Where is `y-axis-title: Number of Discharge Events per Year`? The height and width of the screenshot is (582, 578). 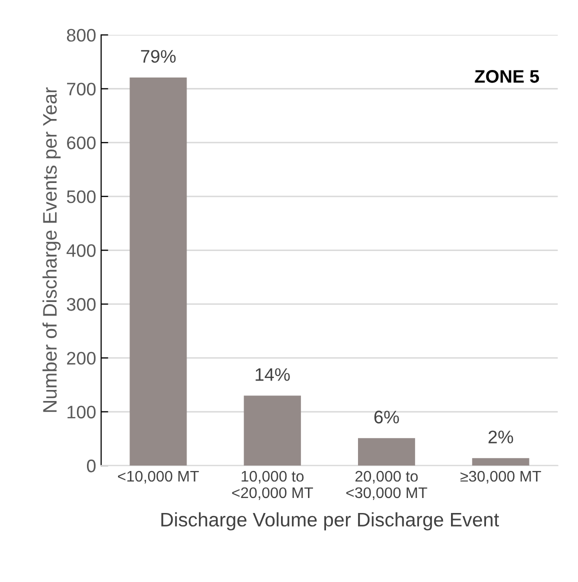
y-axis-title: Number of Discharge Events per Year is located at coordinates (51, 249).